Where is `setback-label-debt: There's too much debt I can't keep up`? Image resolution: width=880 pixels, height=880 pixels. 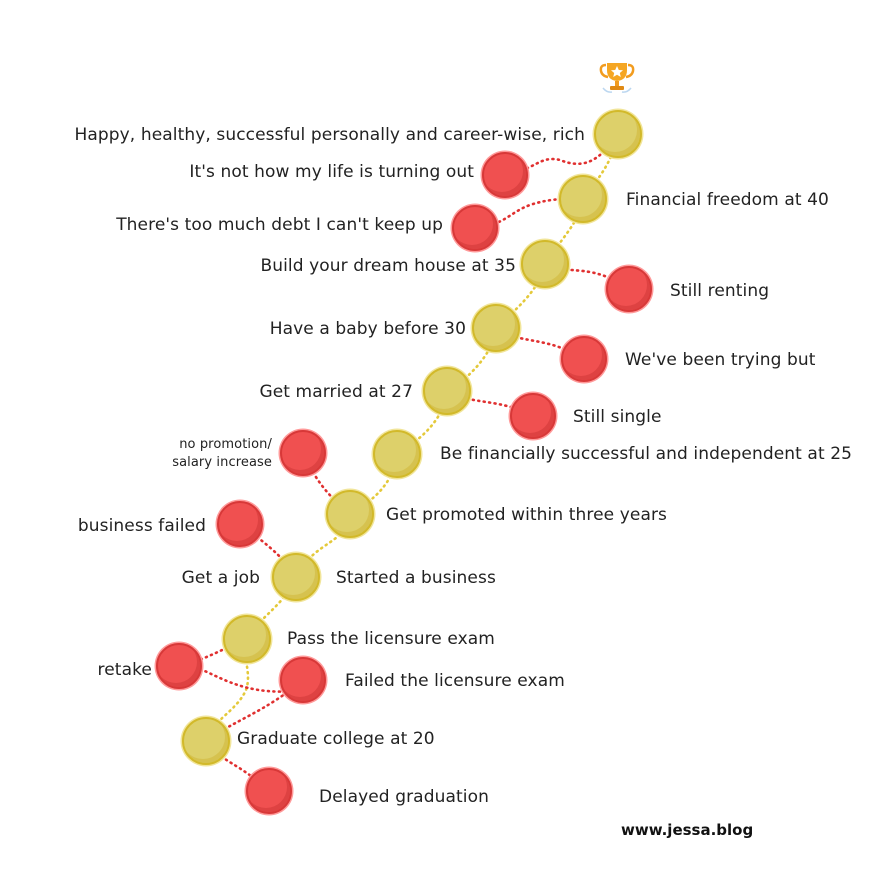 setback-label-debt: There's too much debt I can't keep up is located at coordinates (279, 225).